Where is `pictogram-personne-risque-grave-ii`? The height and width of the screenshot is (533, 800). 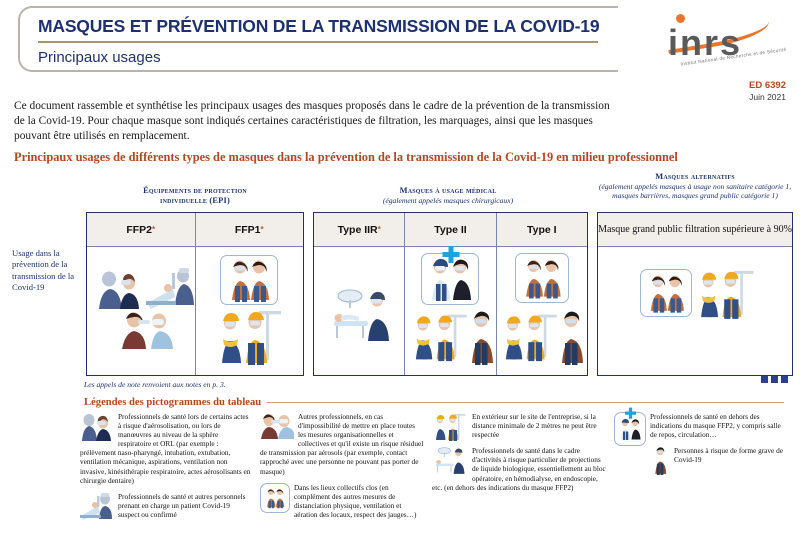 pictogram-personne-risque-grave-ii is located at coordinates (483, 338).